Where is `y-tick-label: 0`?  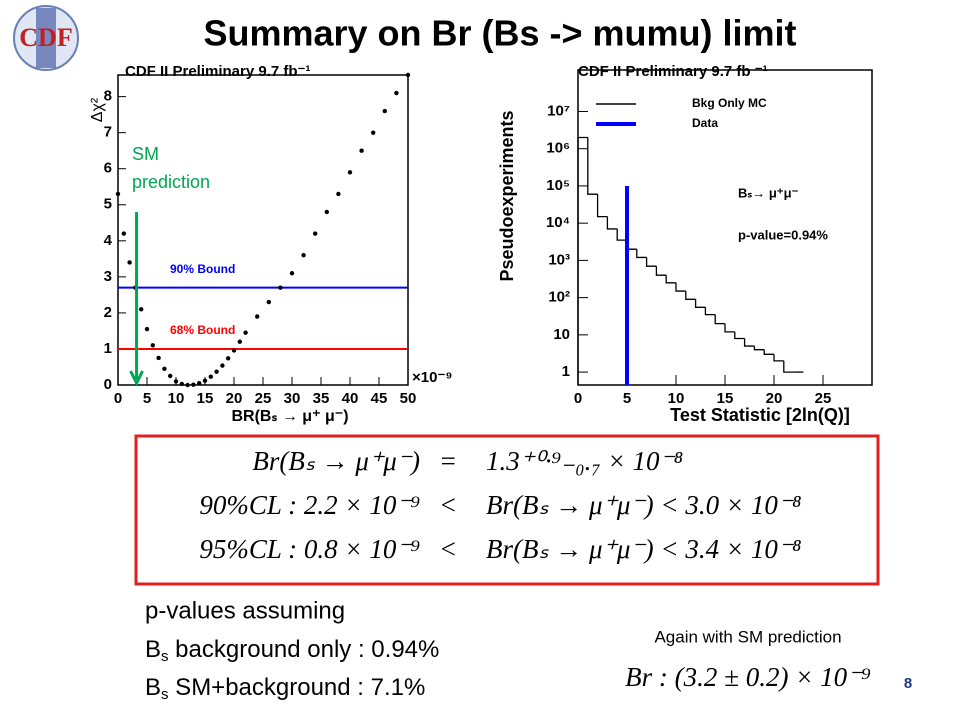 y-tick-label: 0 is located at coordinates (108, 384).